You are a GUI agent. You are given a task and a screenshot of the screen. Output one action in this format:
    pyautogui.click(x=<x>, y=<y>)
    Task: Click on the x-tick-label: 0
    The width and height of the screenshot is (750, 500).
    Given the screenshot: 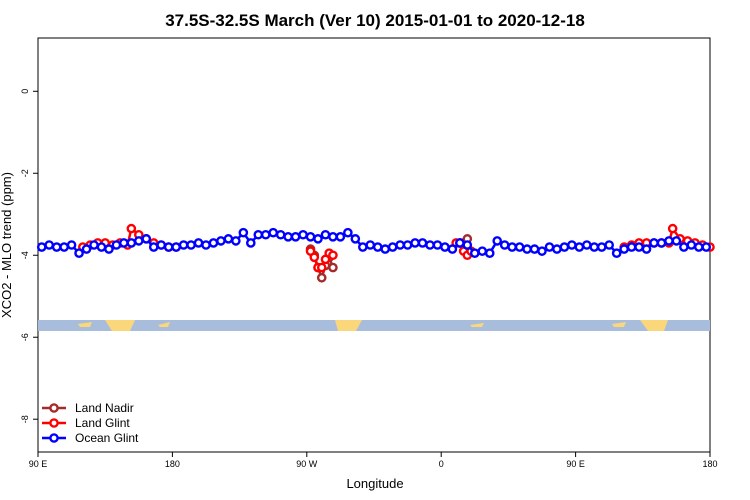 What is the action you would take?
    pyautogui.click(x=441, y=464)
    